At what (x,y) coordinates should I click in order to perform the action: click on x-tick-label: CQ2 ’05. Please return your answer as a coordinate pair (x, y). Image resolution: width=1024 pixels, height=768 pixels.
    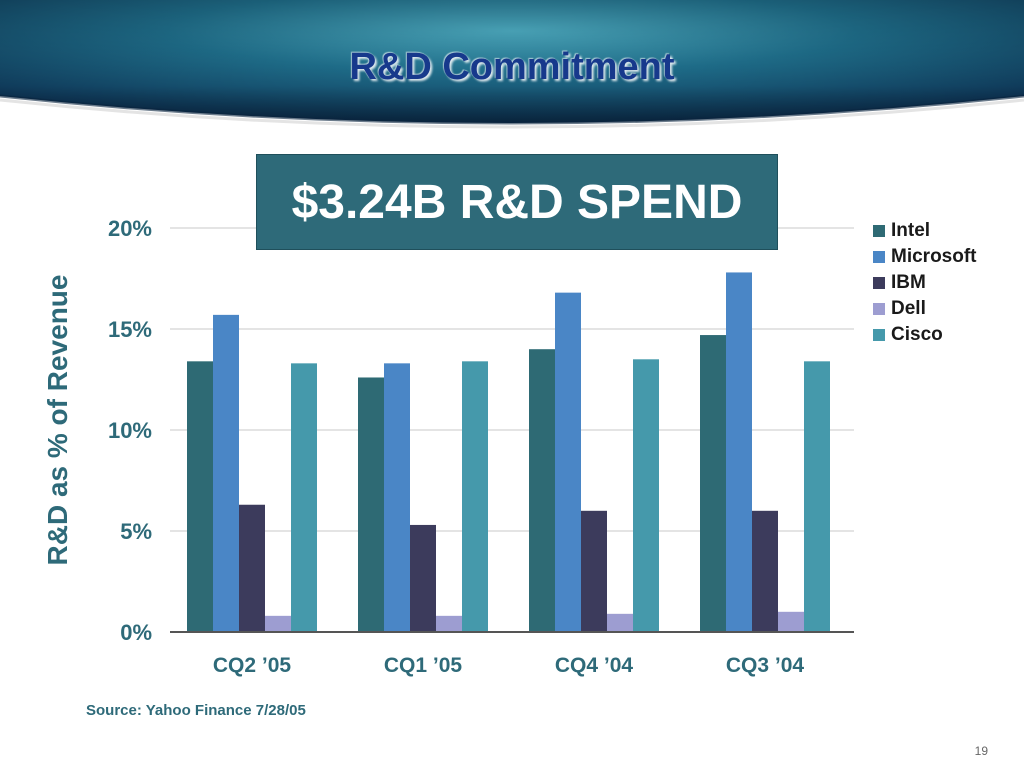
    Looking at the image, I should click on (252, 665).